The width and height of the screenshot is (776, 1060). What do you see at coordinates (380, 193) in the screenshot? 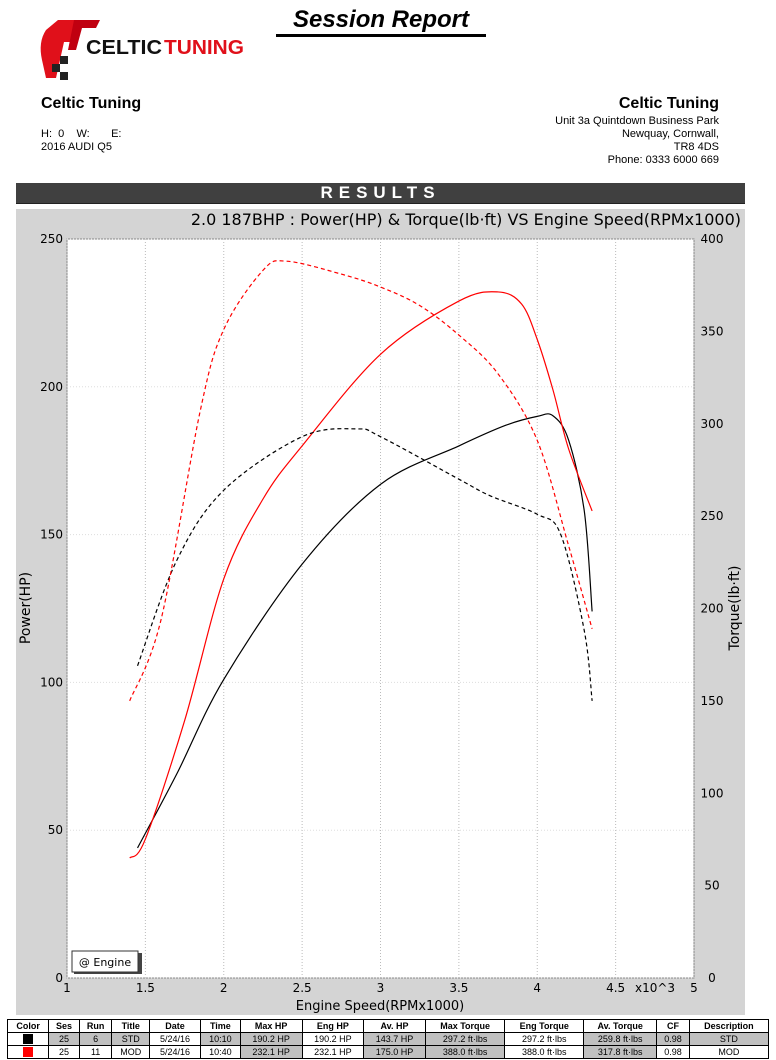
I see `results-banner: RESULTS` at bounding box center [380, 193].